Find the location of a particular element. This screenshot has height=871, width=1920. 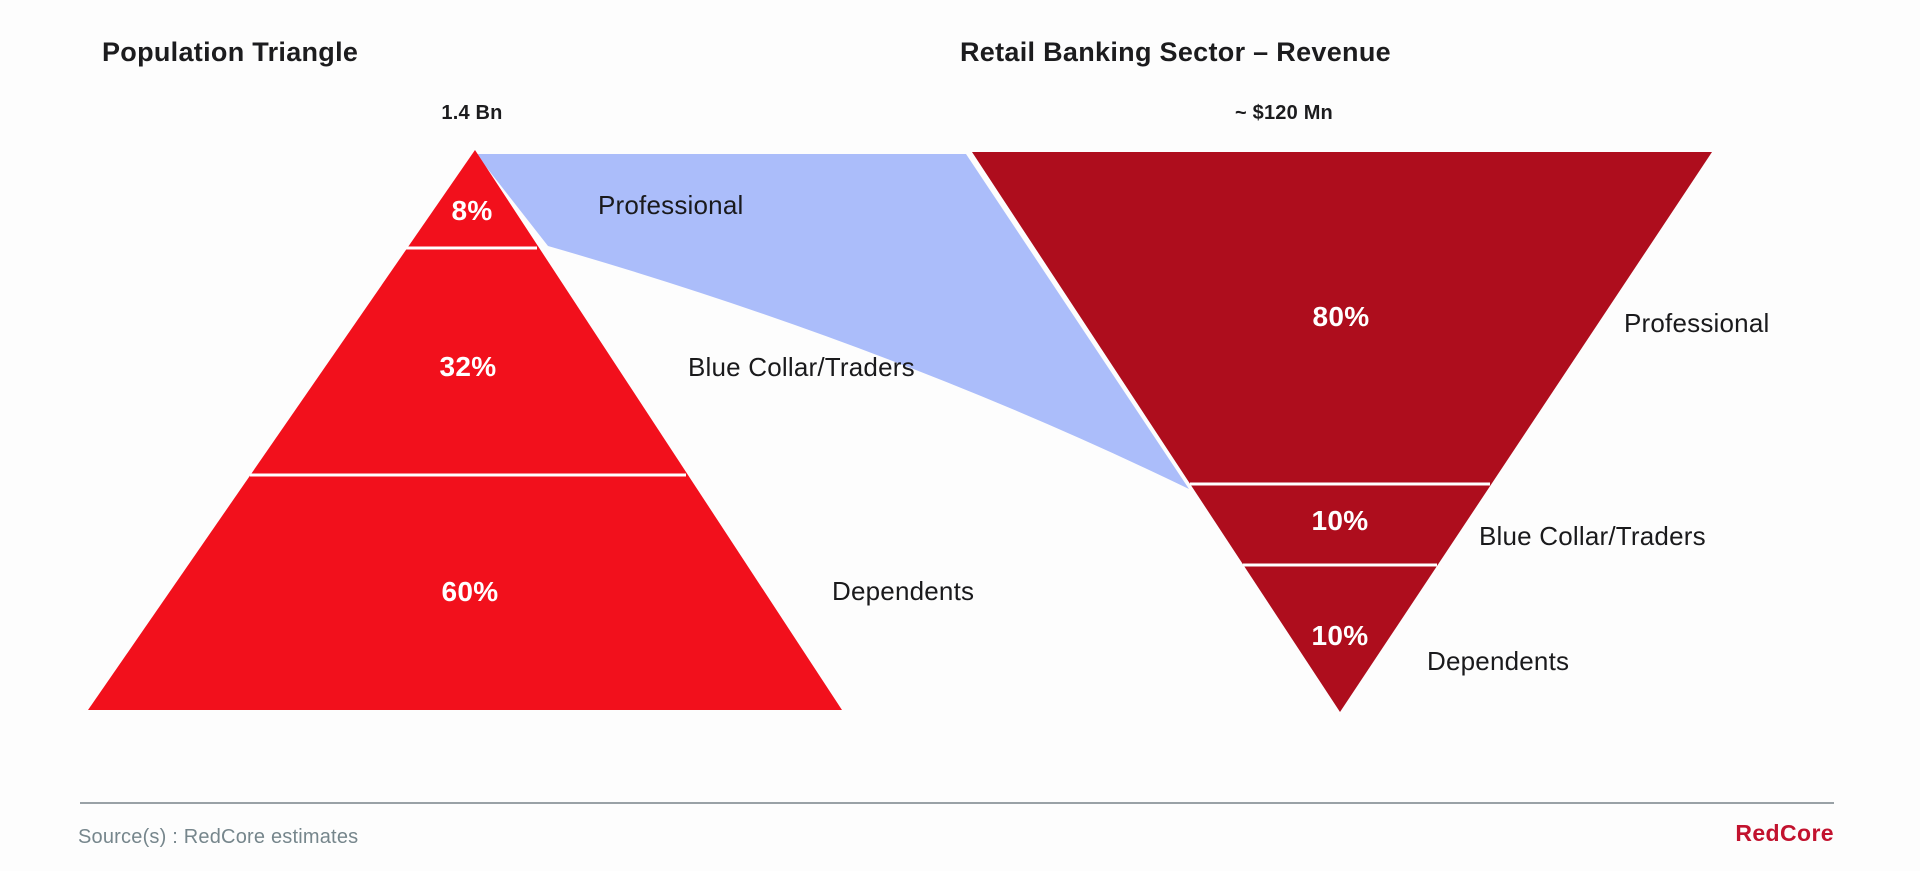

right-chart-total: ~ $120 Mn is located at coordinates (1284, 113).